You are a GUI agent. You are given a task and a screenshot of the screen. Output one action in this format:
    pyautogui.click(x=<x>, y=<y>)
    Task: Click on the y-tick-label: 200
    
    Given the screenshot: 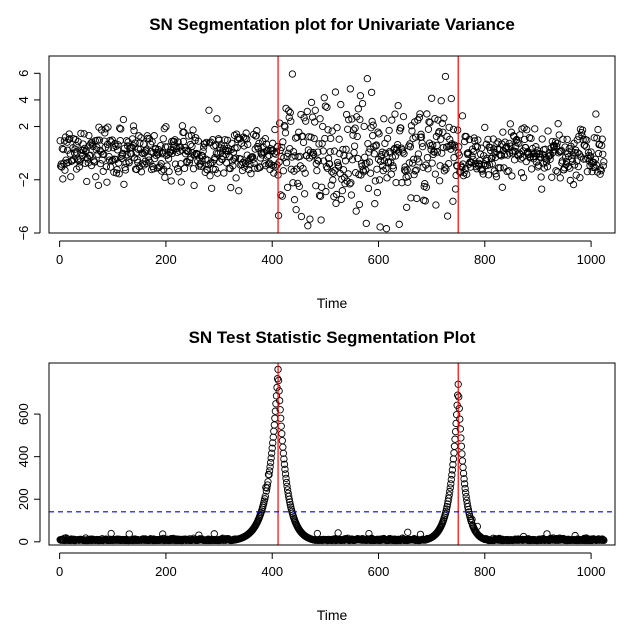 What is the action you would take?
    pyautogui.click(x=23, y=499)
    